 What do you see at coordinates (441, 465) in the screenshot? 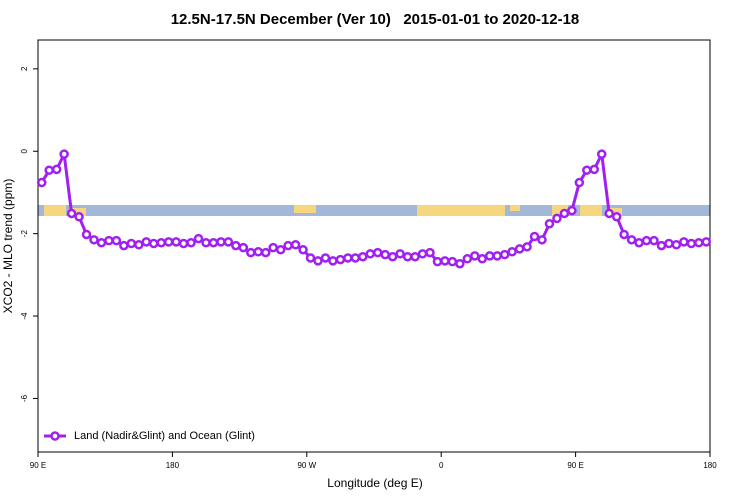
I see `x-tick-label: 0` at bounding box center [441, 465].